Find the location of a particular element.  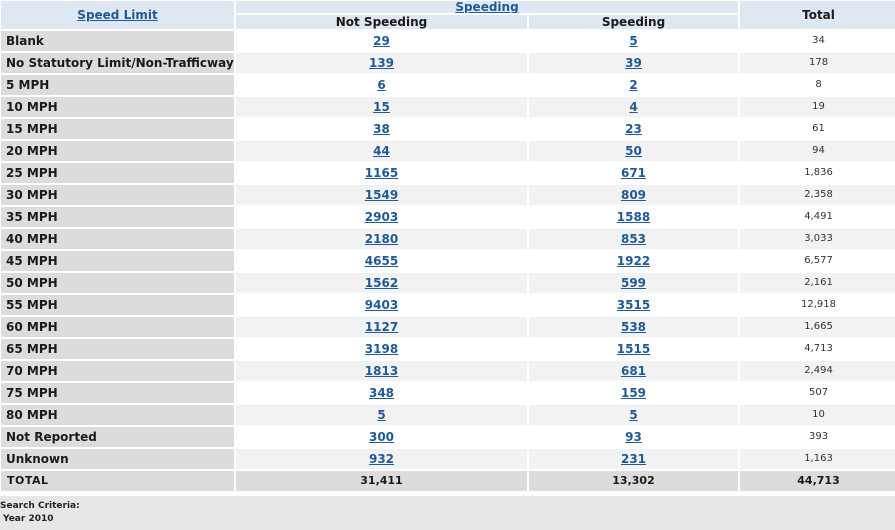

row-total-cell: 178 is located at coordinates (817, 63).